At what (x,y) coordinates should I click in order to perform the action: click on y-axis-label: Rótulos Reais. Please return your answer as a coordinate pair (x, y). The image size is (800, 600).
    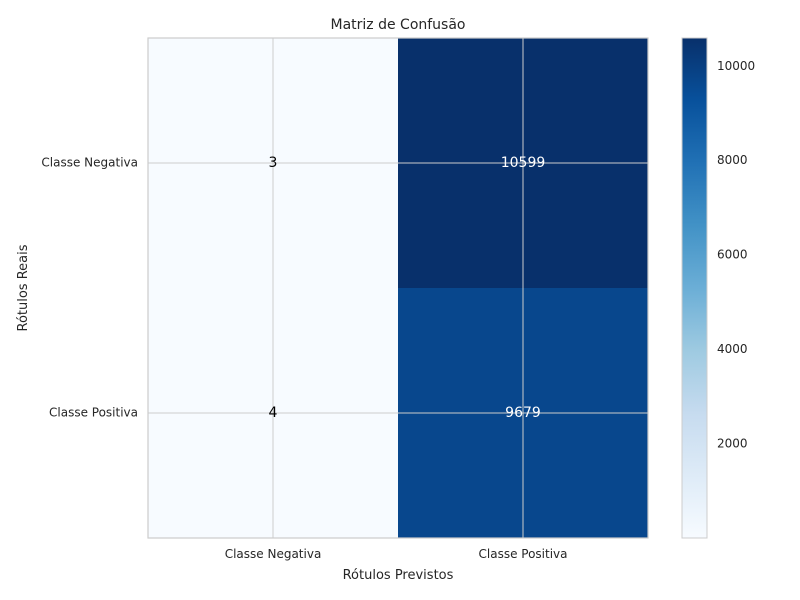
    Looking at the image, I should click on (23, 287).